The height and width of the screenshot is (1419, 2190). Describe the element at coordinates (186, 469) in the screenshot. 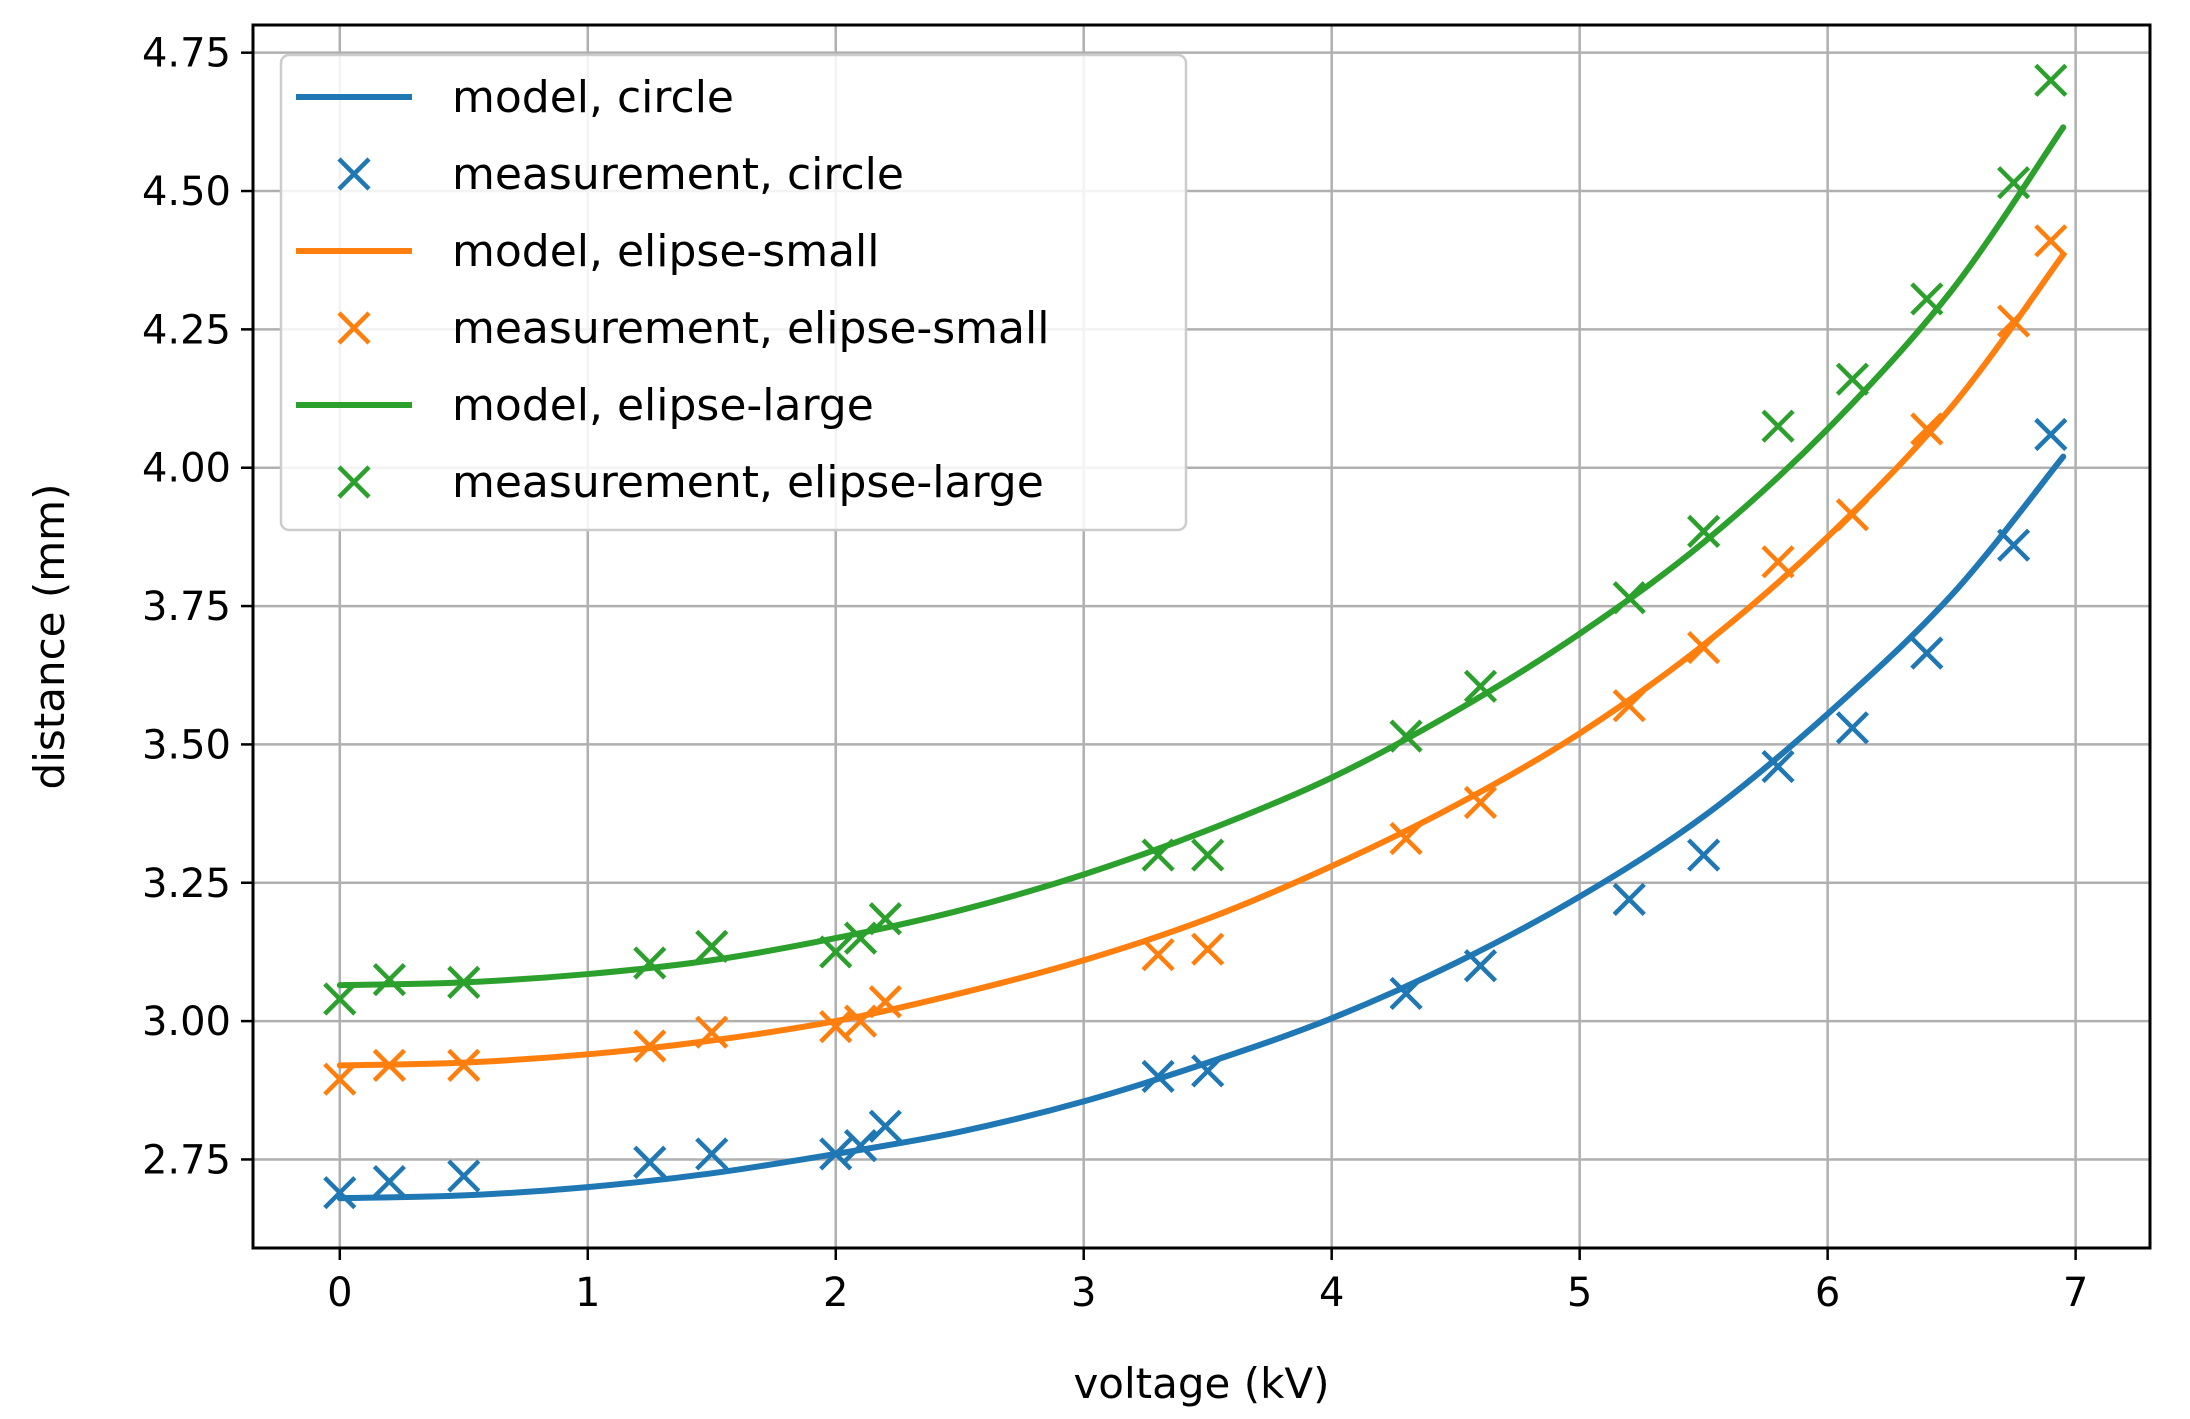

I see `y-tick-label: 4.00` at that location.